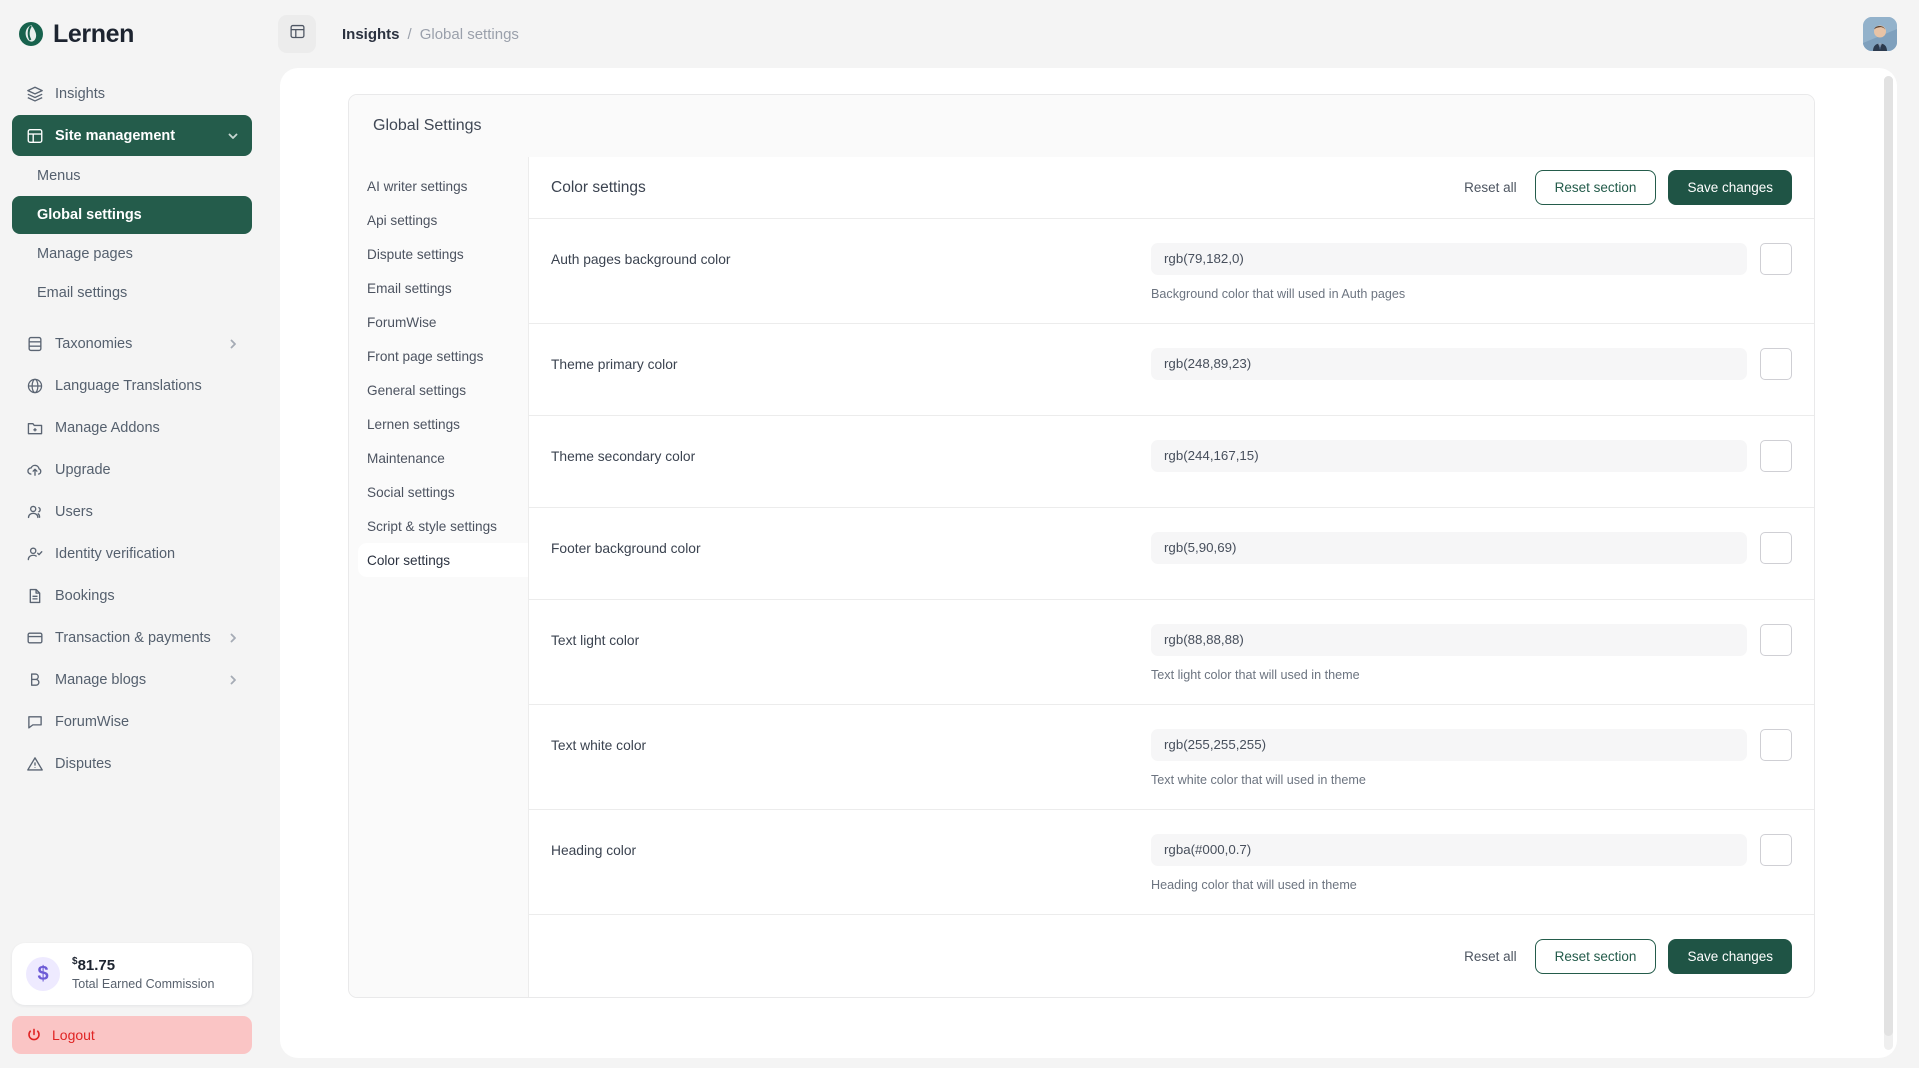 The height and width of the screenshot is (1068, 1919). What do you see at coordinates (135, 1005) in the screenshot?
I see `sidebar-footer: $ $81.75 Total Earned Commission Logout` at bounding box center [135, 1005].